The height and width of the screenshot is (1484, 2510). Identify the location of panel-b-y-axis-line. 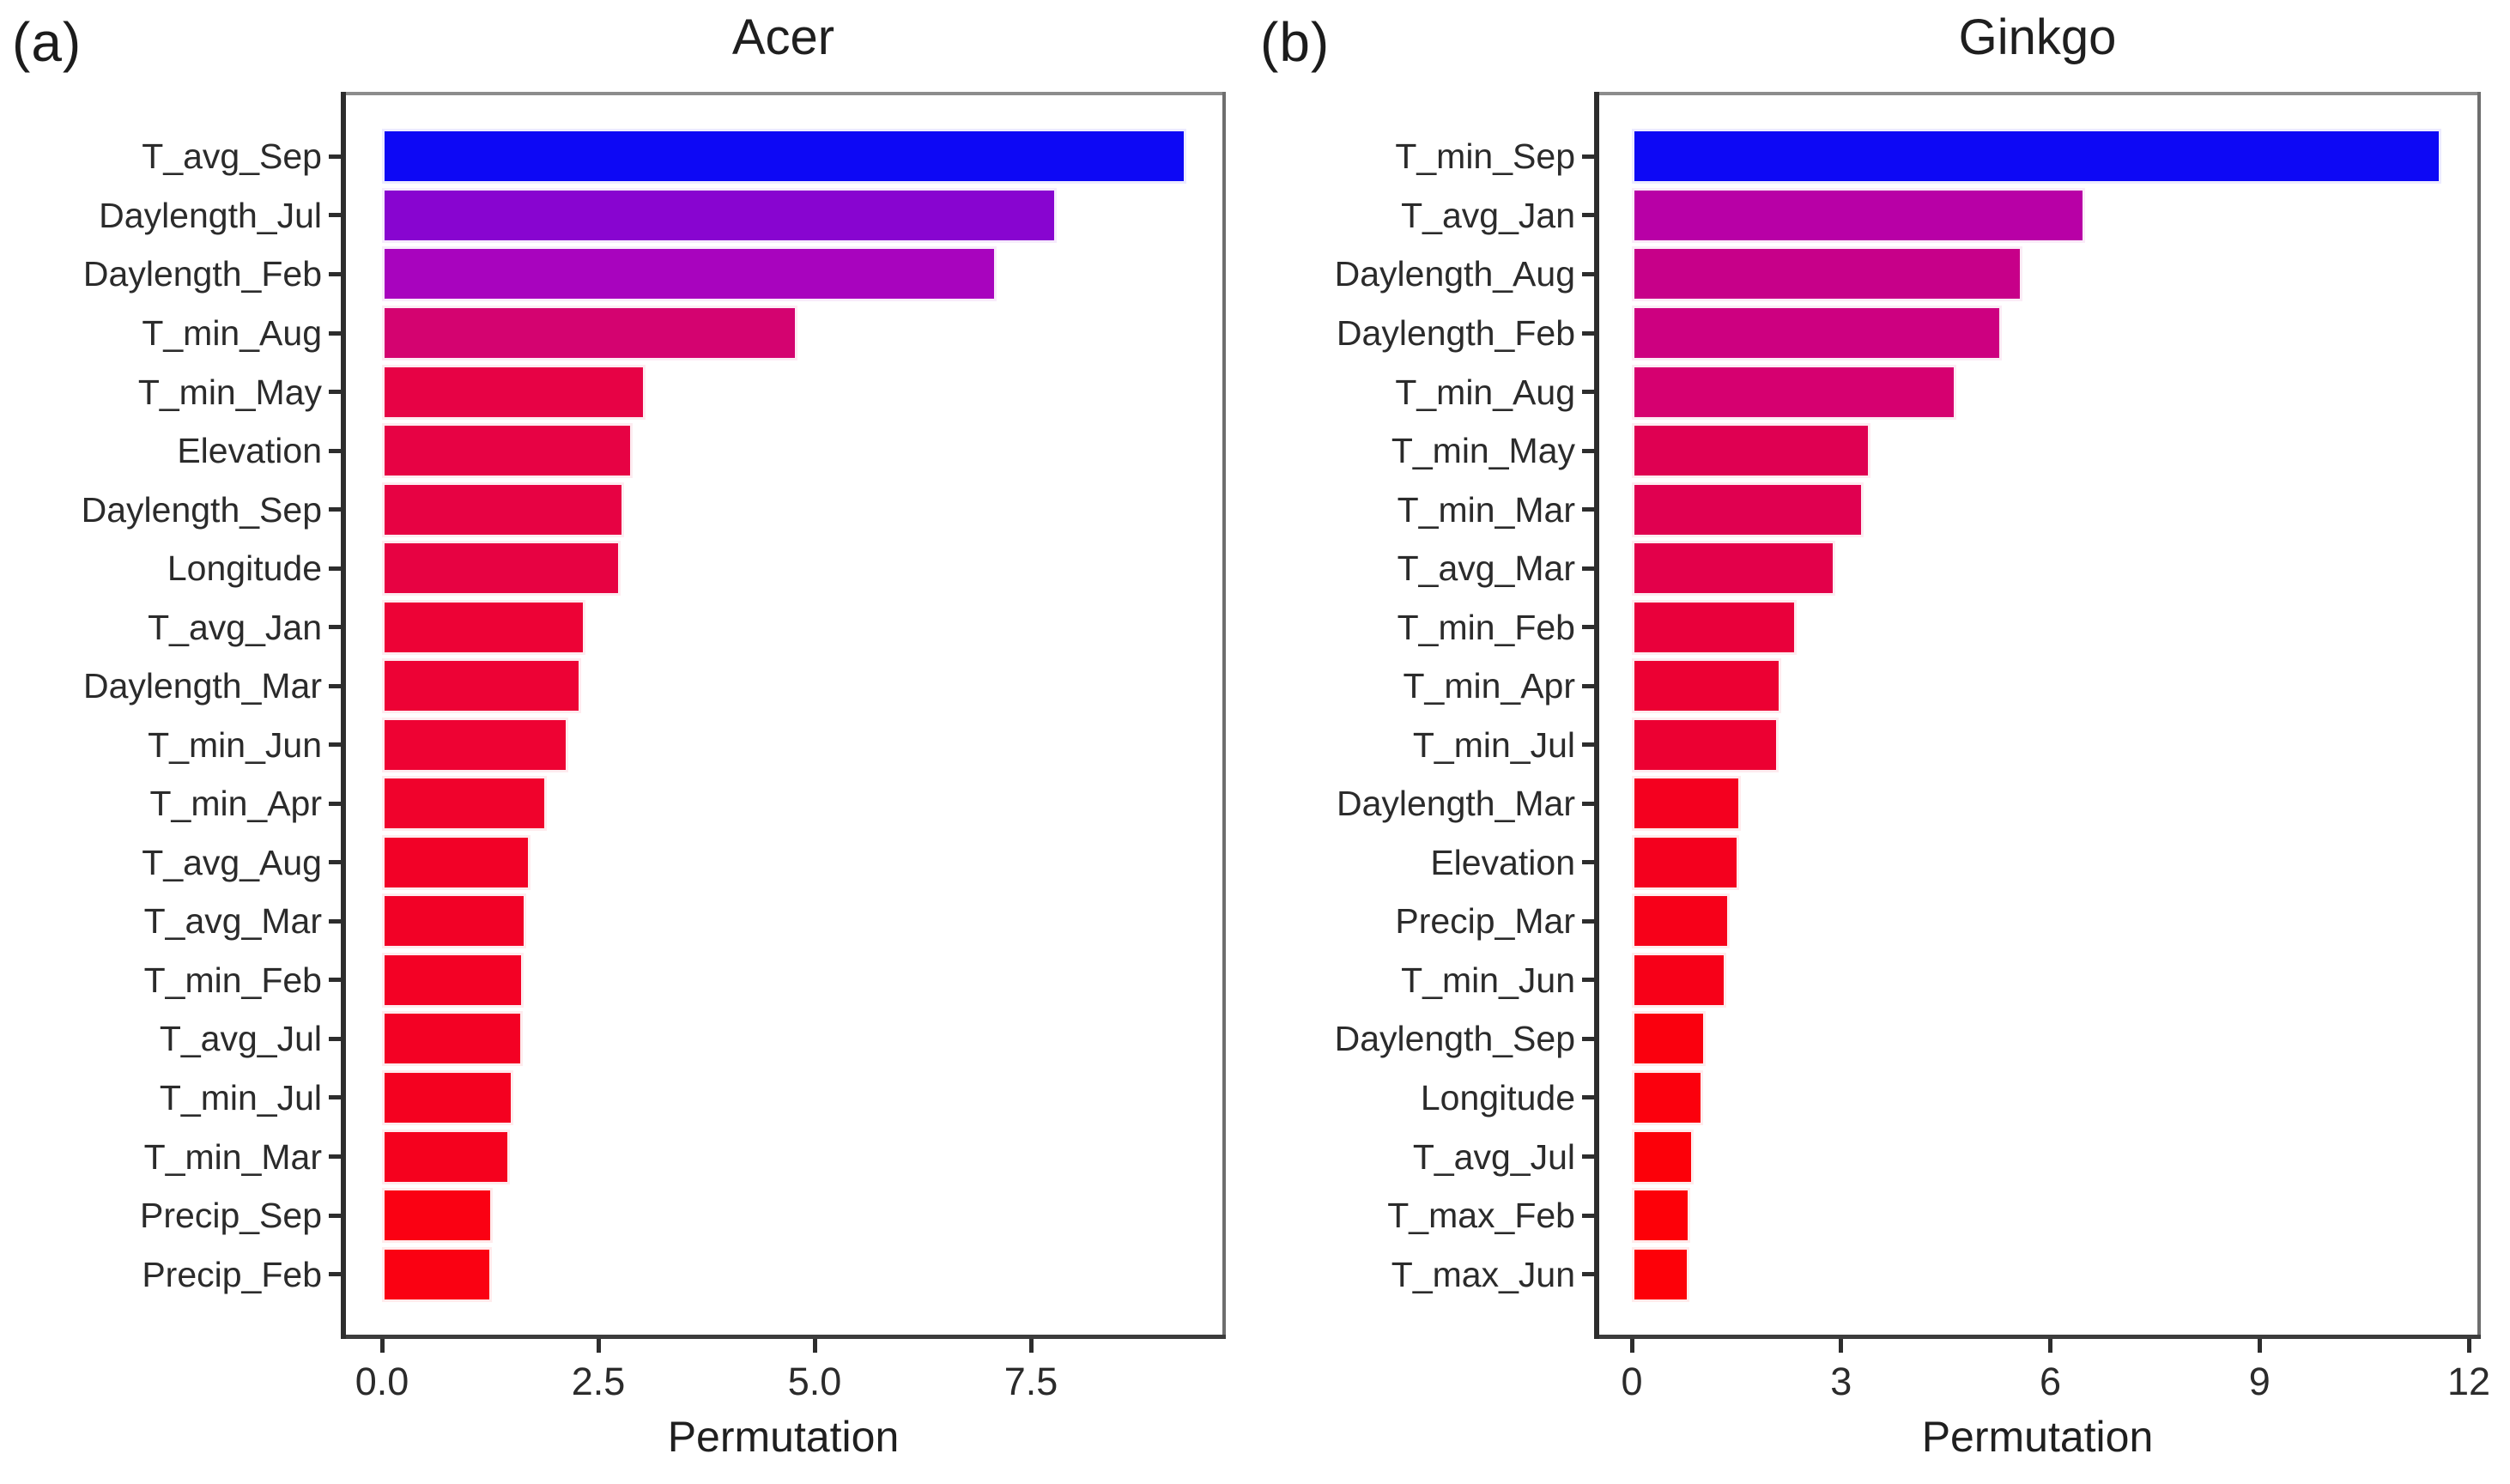
(1596, 715).